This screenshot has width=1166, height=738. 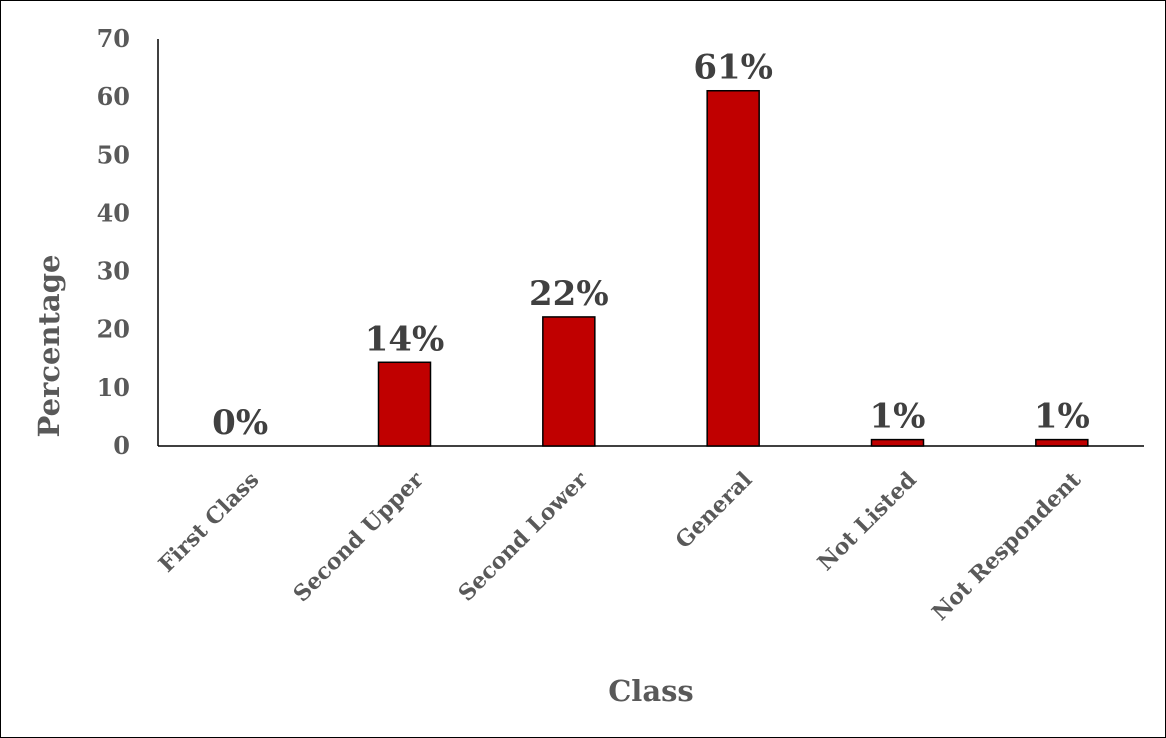 I want to click on data-label: 0%, so click(x=240, y=423).